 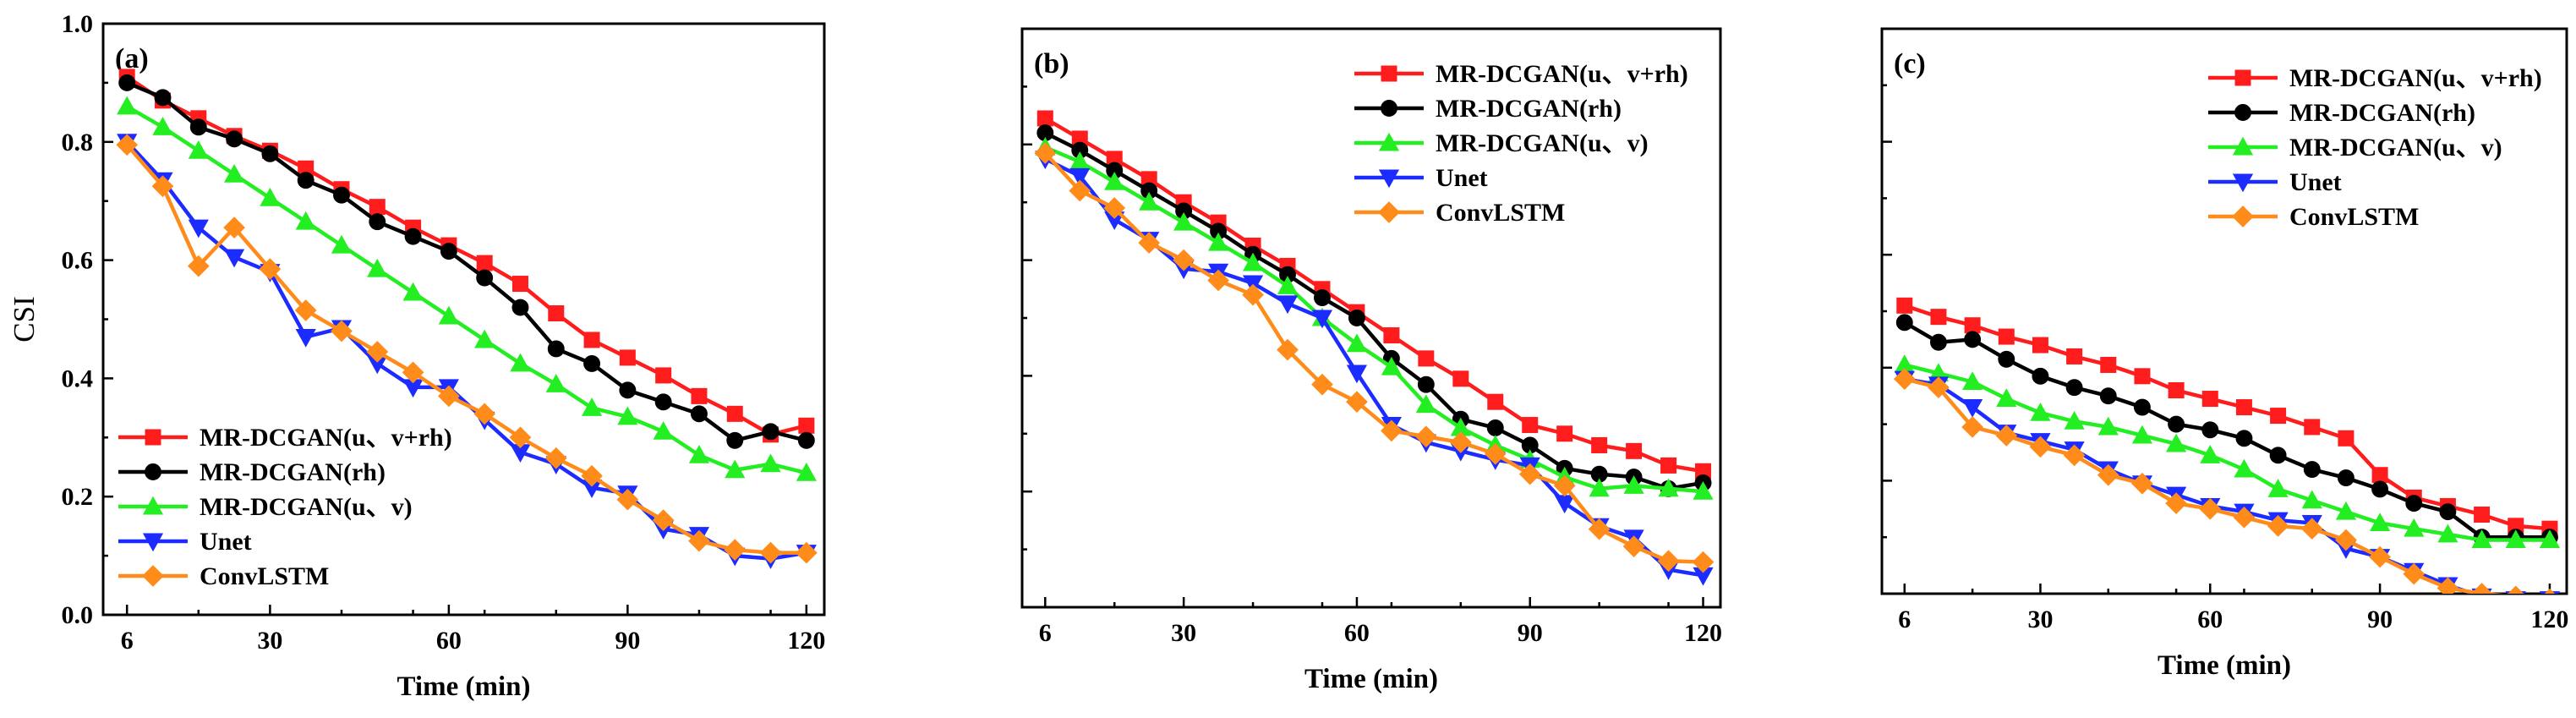 I want to click on x-tick-label: 120, so click(x=806, y=641).